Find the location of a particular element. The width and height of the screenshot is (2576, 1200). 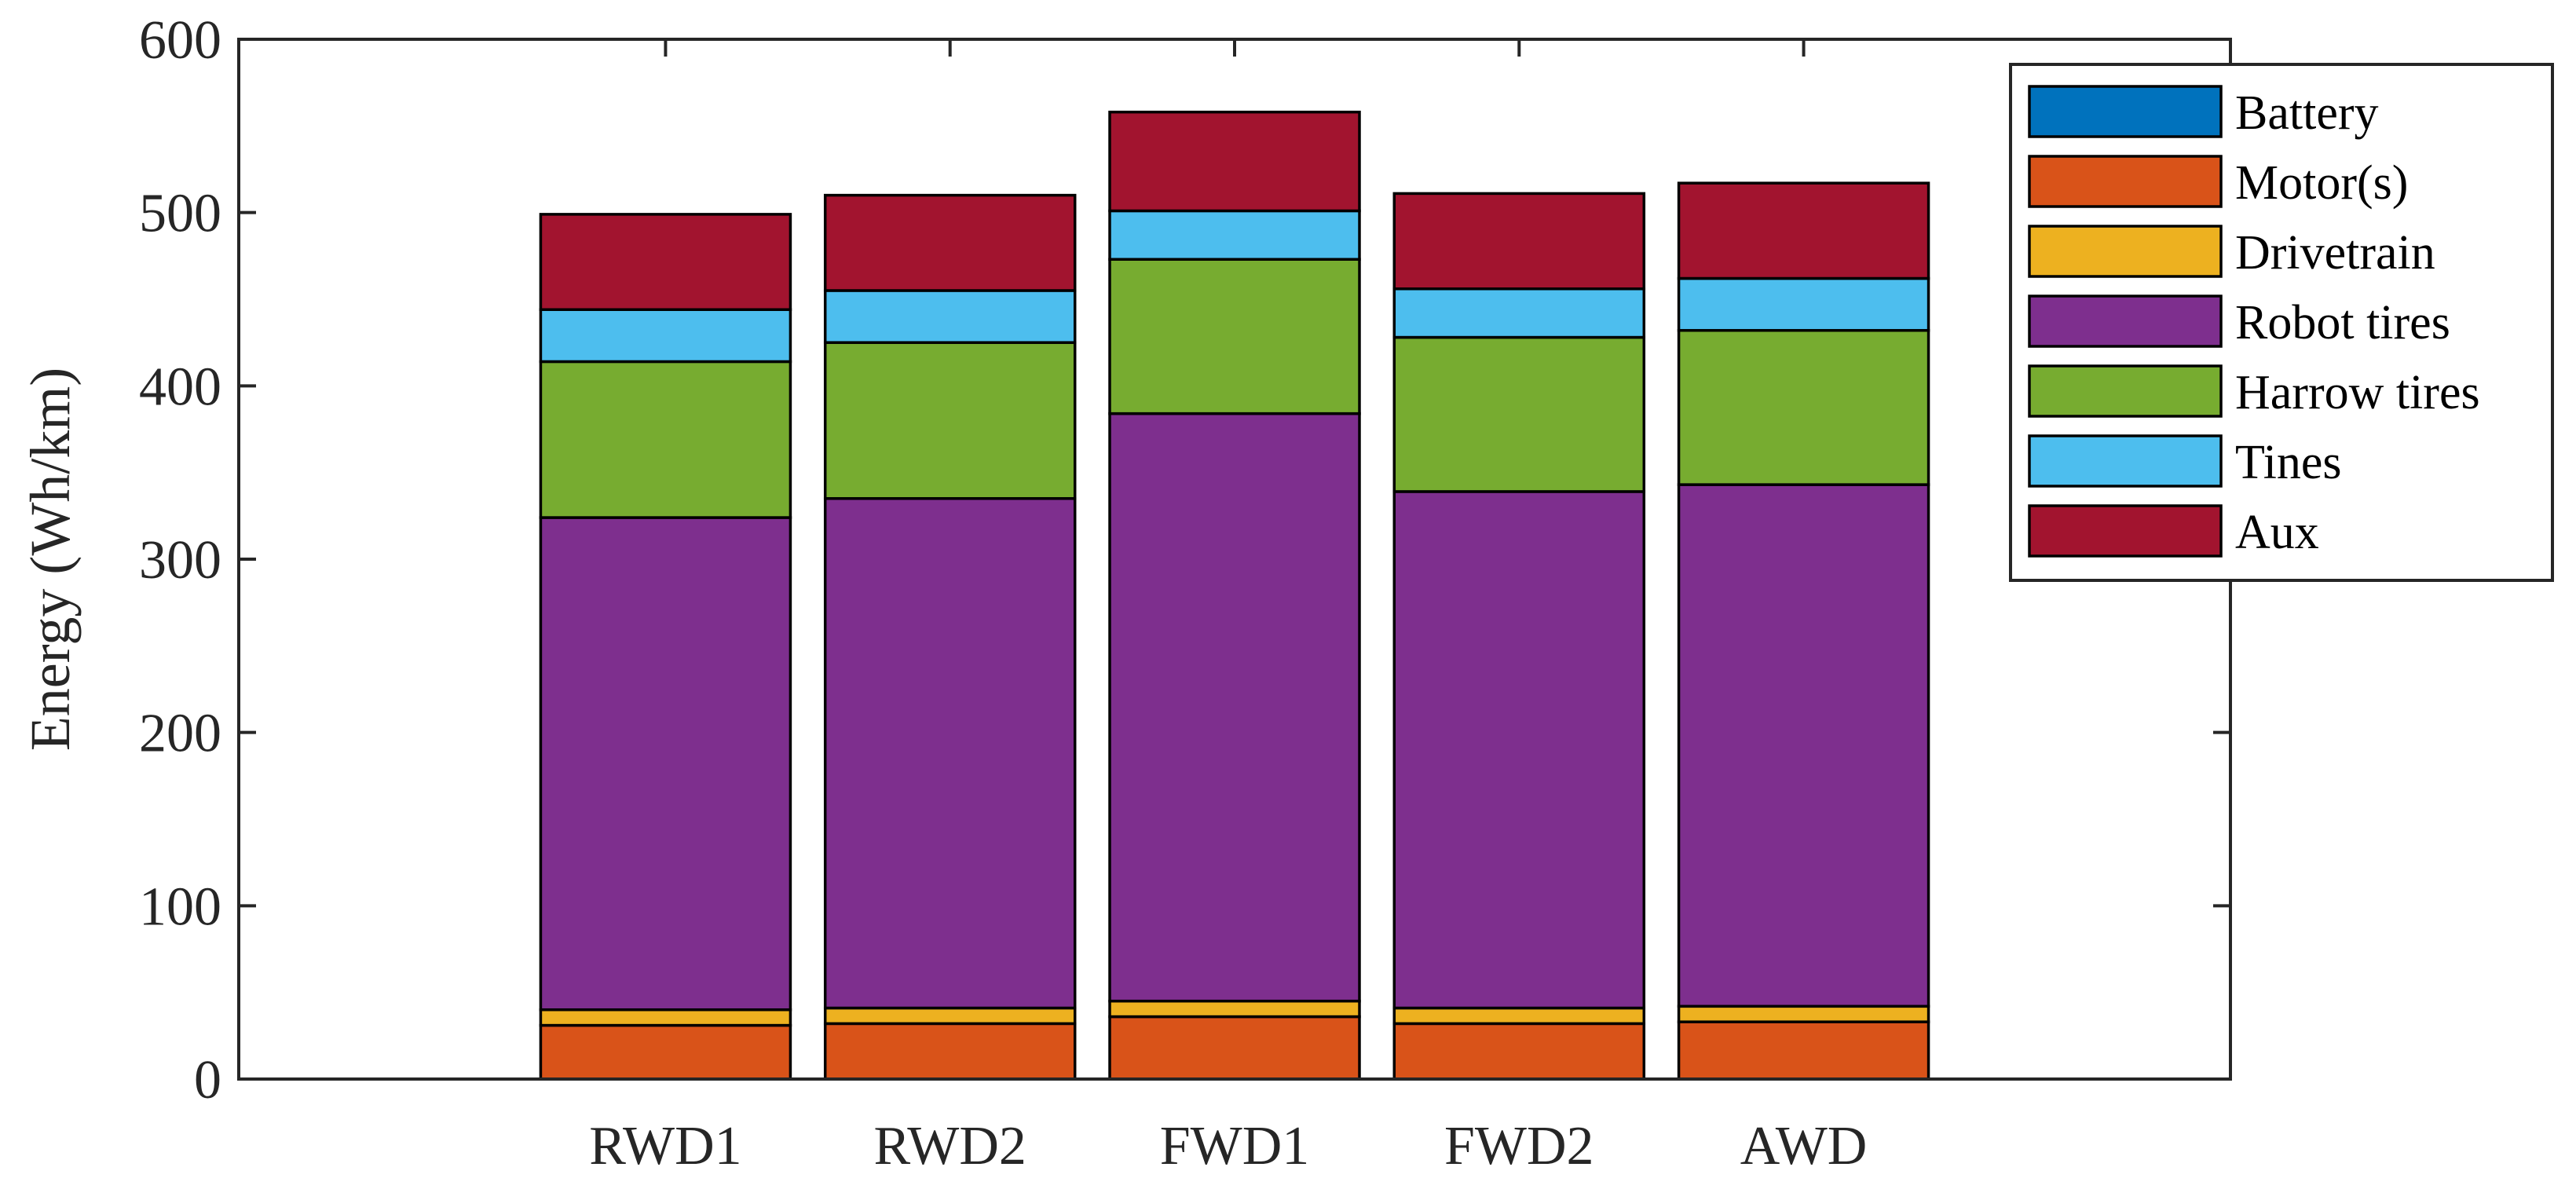

y-tick-label: 600 is located at coordinates (180, 41).